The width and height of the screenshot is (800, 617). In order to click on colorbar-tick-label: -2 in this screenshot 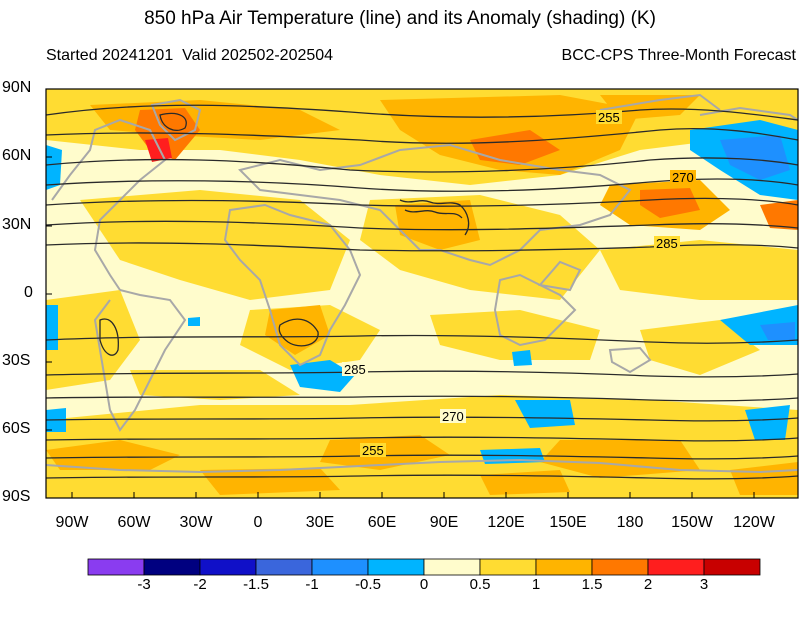, I will do `click(200, 584)`.